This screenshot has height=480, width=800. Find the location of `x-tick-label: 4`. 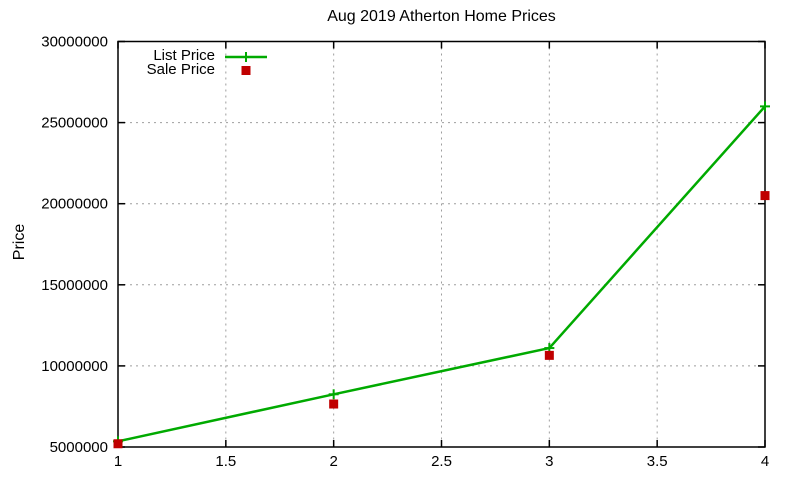

x-tick-label: 4 is located at coordinates (765, 461).